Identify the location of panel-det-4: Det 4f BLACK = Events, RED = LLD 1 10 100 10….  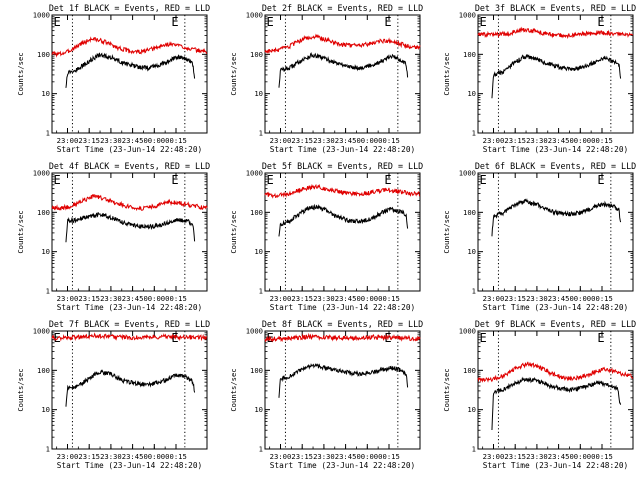
(113, 236).